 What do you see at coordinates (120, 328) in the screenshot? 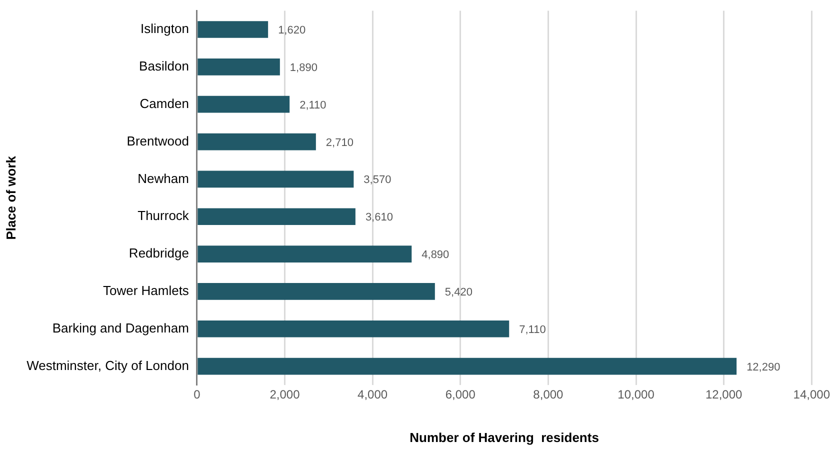
I see `y-tick-label: Barking and Dagenham` at bounding box center [120, 328].